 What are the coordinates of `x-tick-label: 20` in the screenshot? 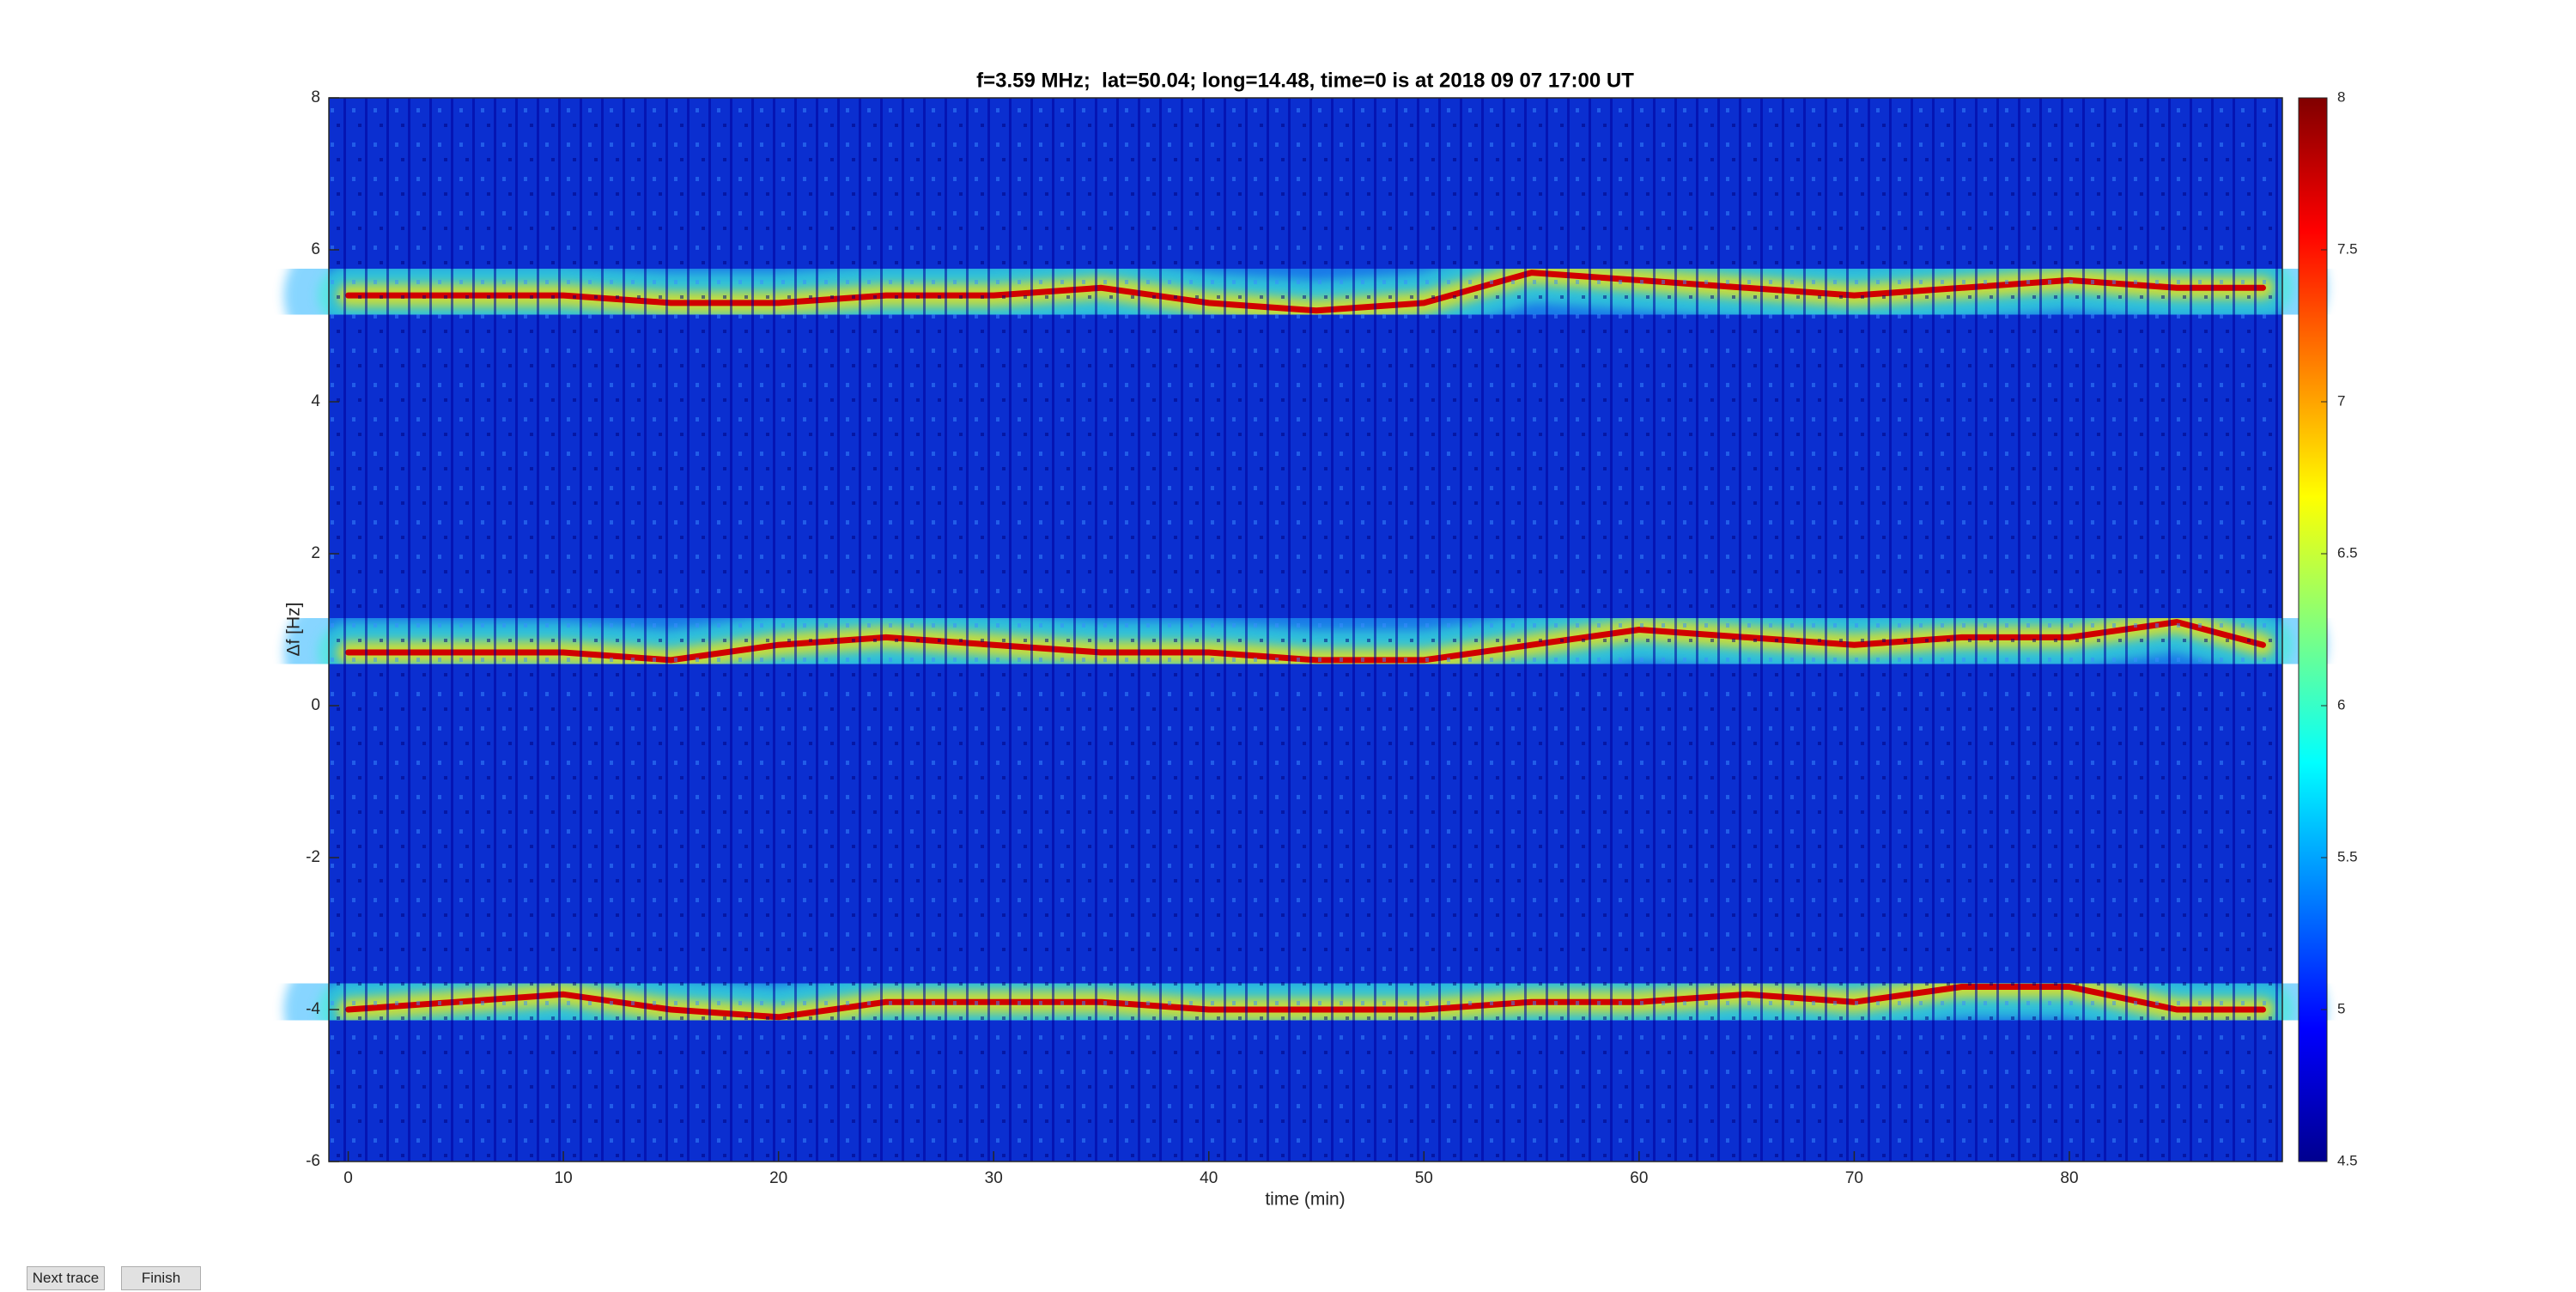 It's located at (778, 1178).